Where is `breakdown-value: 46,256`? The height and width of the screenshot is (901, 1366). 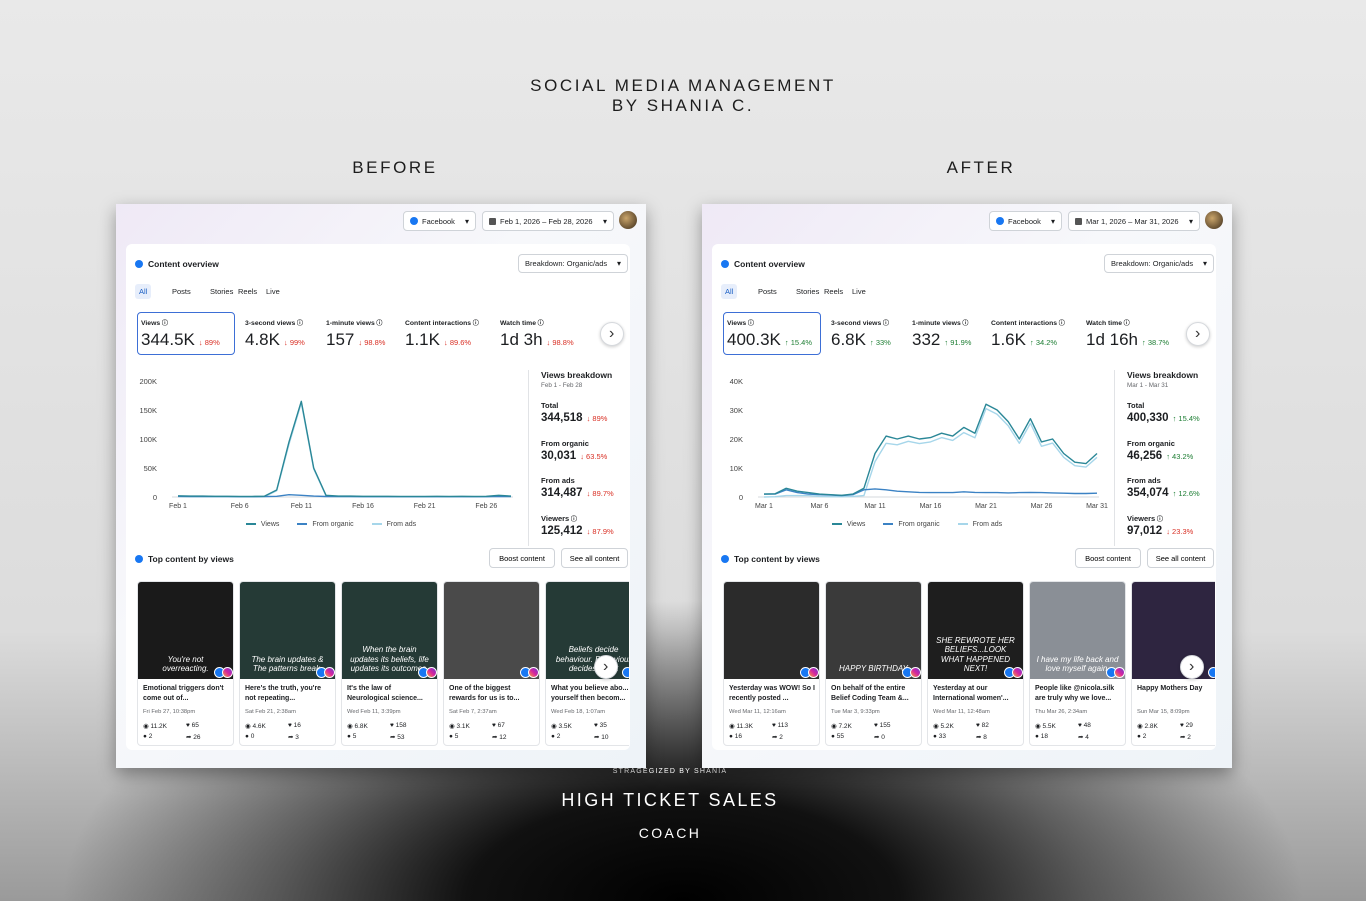
breakdown-value: 46,256 is located at coordinates (1145, 455).